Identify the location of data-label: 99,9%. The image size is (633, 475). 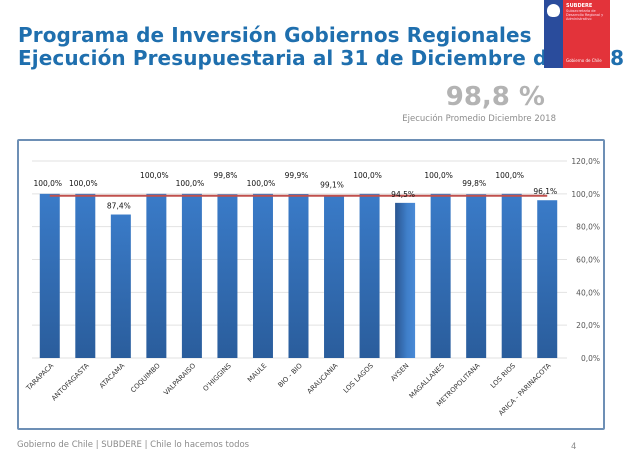
(297, 175).